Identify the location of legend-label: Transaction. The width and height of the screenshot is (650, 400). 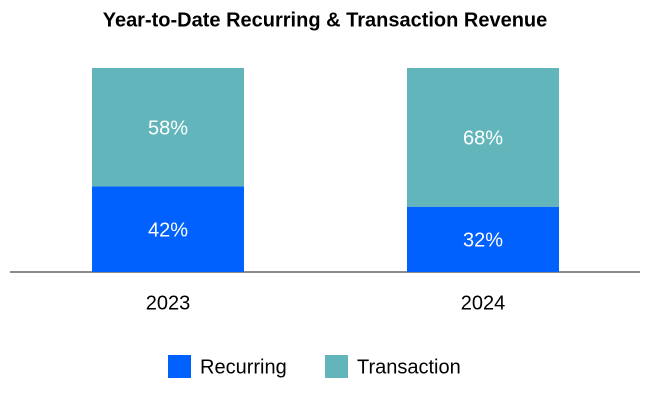
(409, 367).